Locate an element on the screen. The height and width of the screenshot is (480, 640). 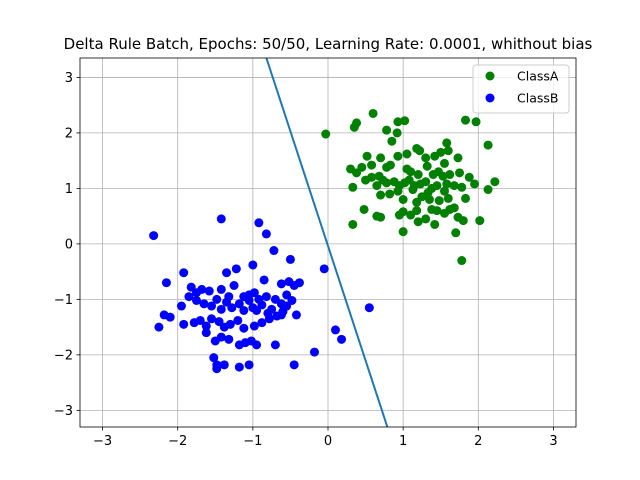
legend-marker-classa is located at coordinates (490, 76).